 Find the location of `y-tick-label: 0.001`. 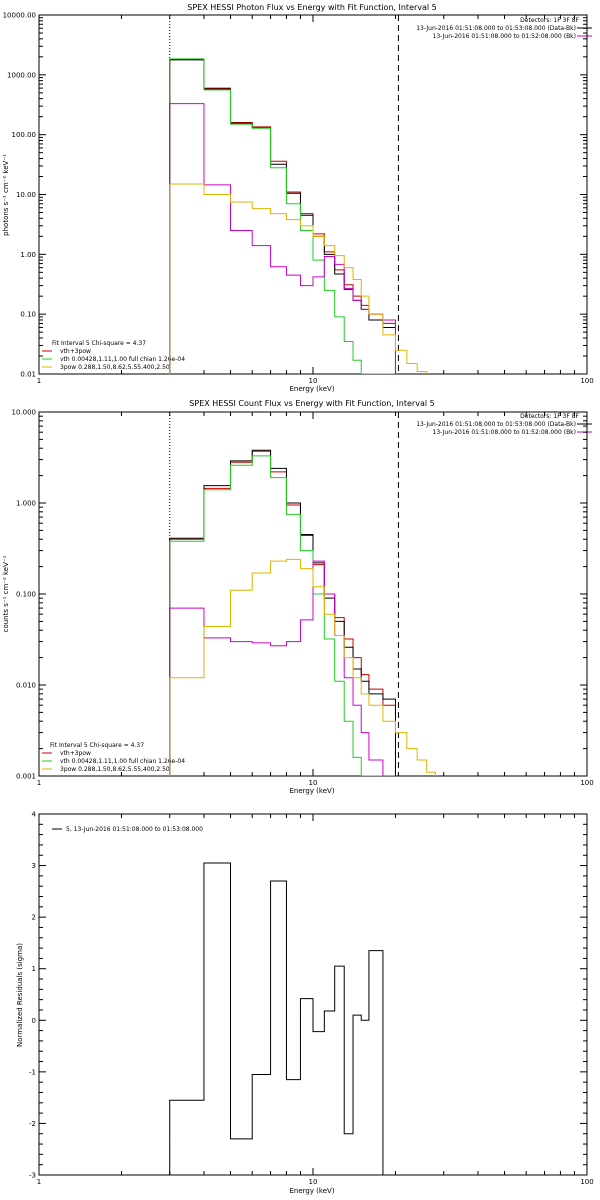

y-tick-label: 0.001 is located at coordinates (26, 777).